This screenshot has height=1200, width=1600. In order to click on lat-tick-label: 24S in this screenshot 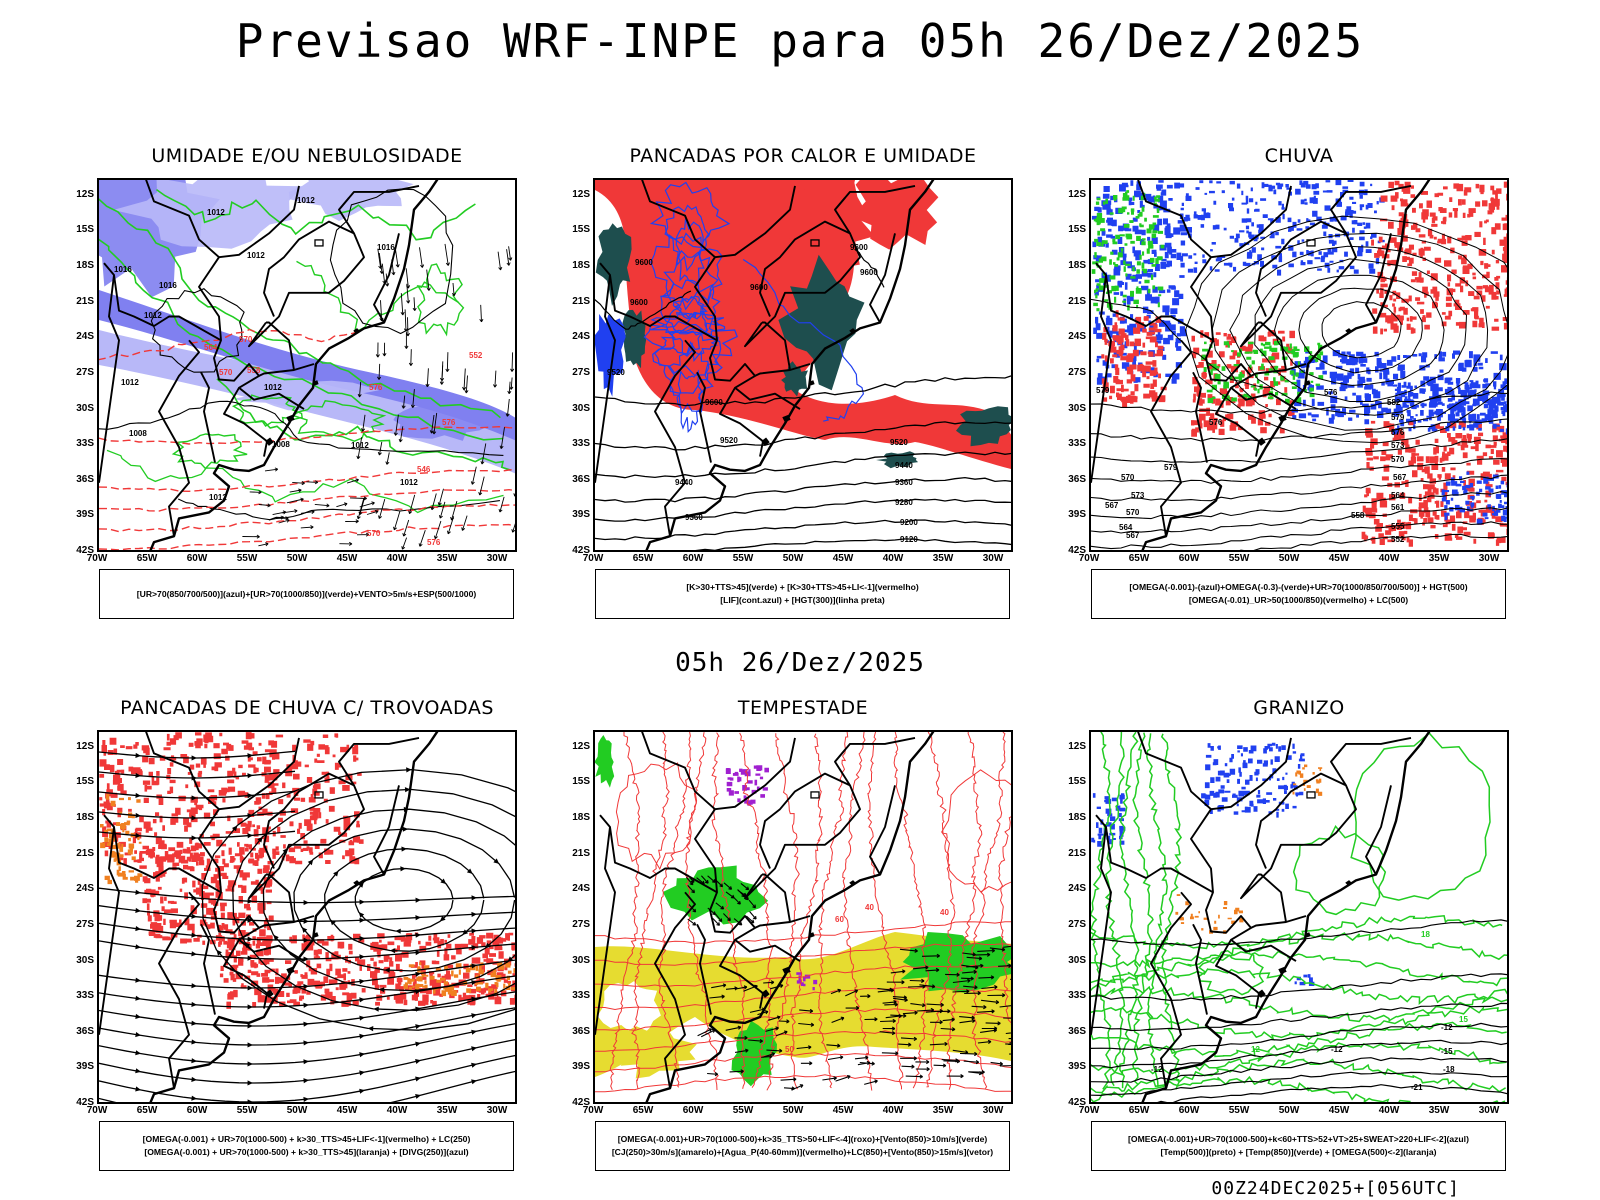, I will do `click(85, 337)`.